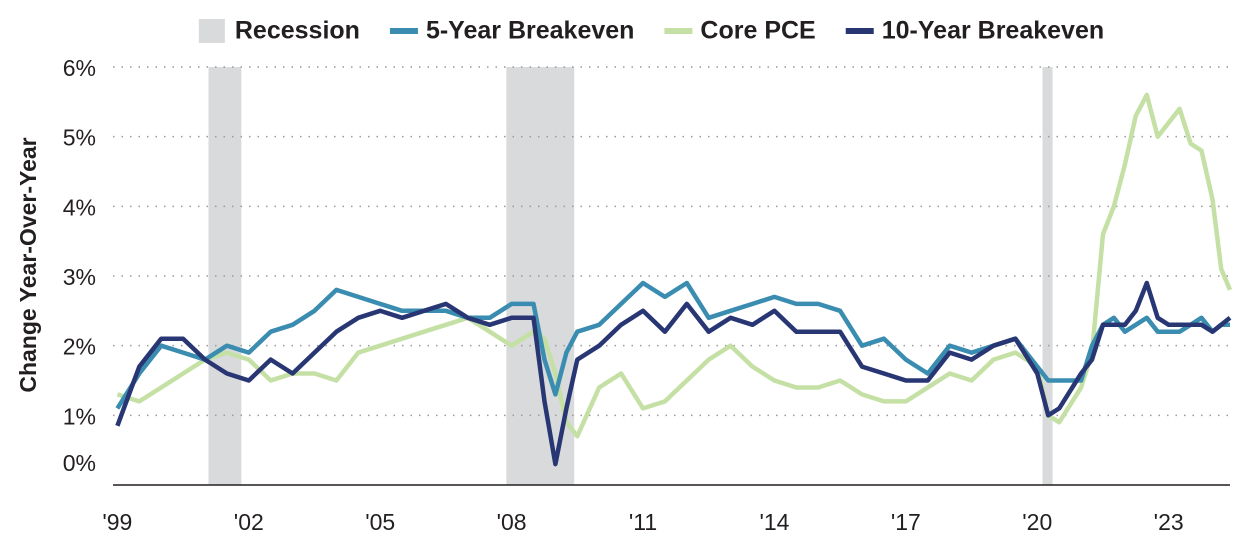 This screenshot has width=1250, height=560. What do you see at coordinates (512, 522) in the screenshot?
I see `x-tick-label: '08` at bounding box center [512, 522].